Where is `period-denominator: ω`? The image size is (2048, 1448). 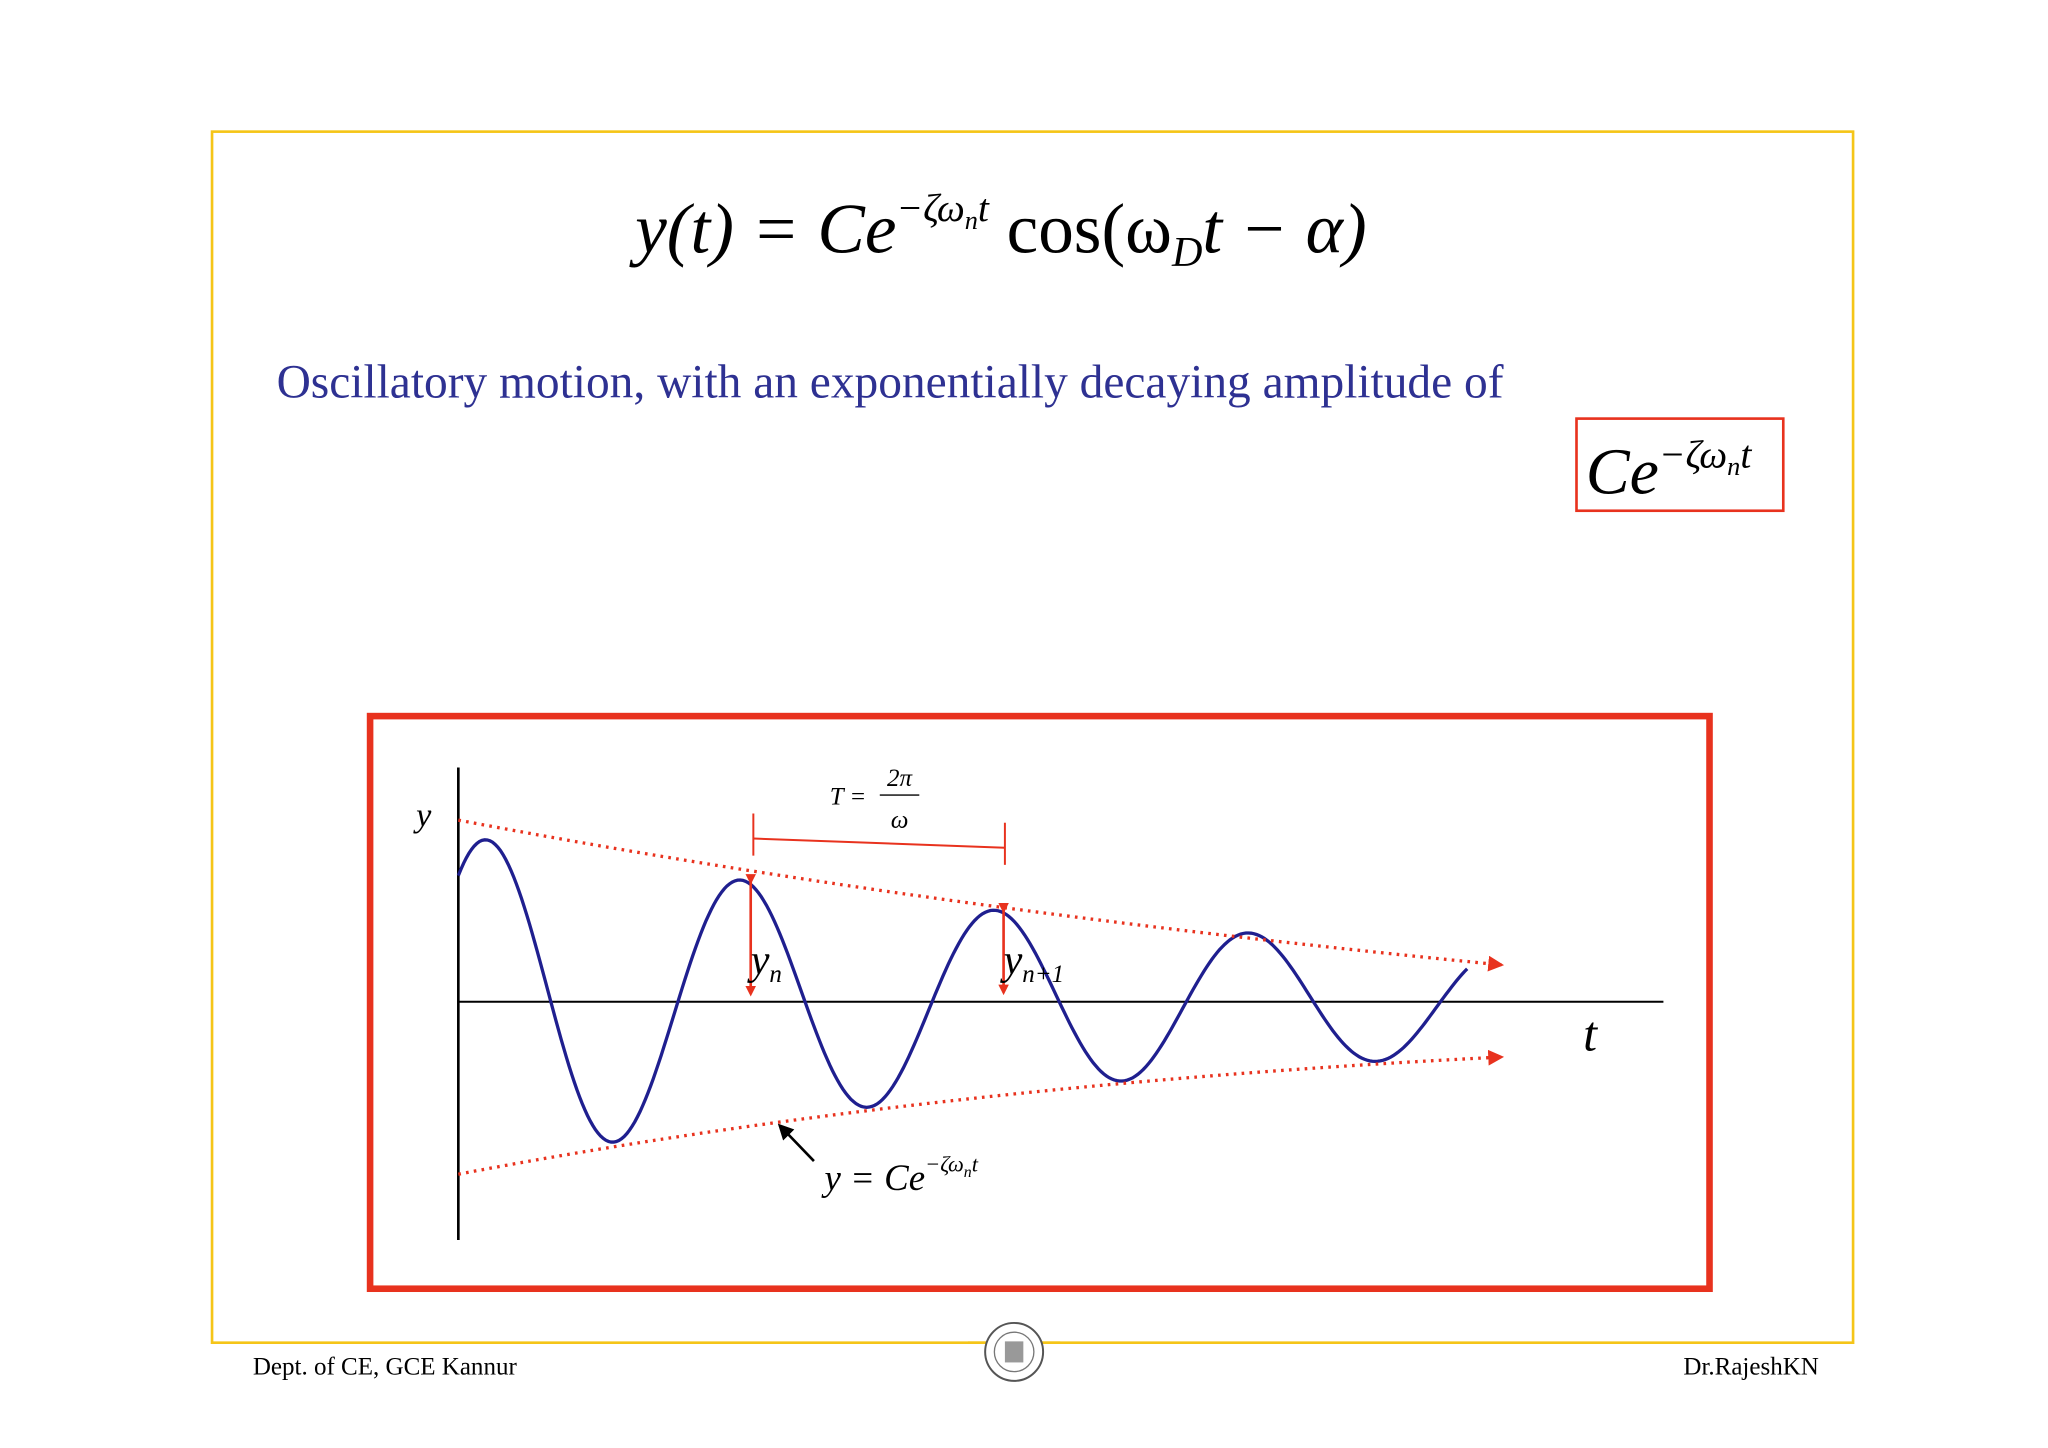
period-denominator: ω is located at coordinates (900, 820).